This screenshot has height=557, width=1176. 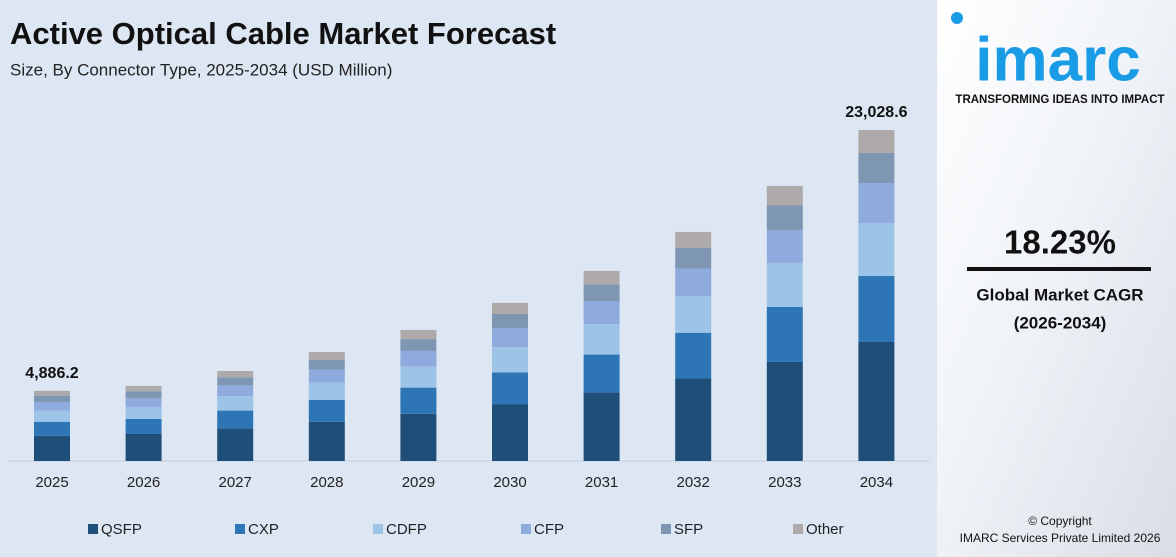 What do you see at coordinates (693, 482) in the screenshot?
I see `x-tick-label: 2032` at bounding box center [693, 482].